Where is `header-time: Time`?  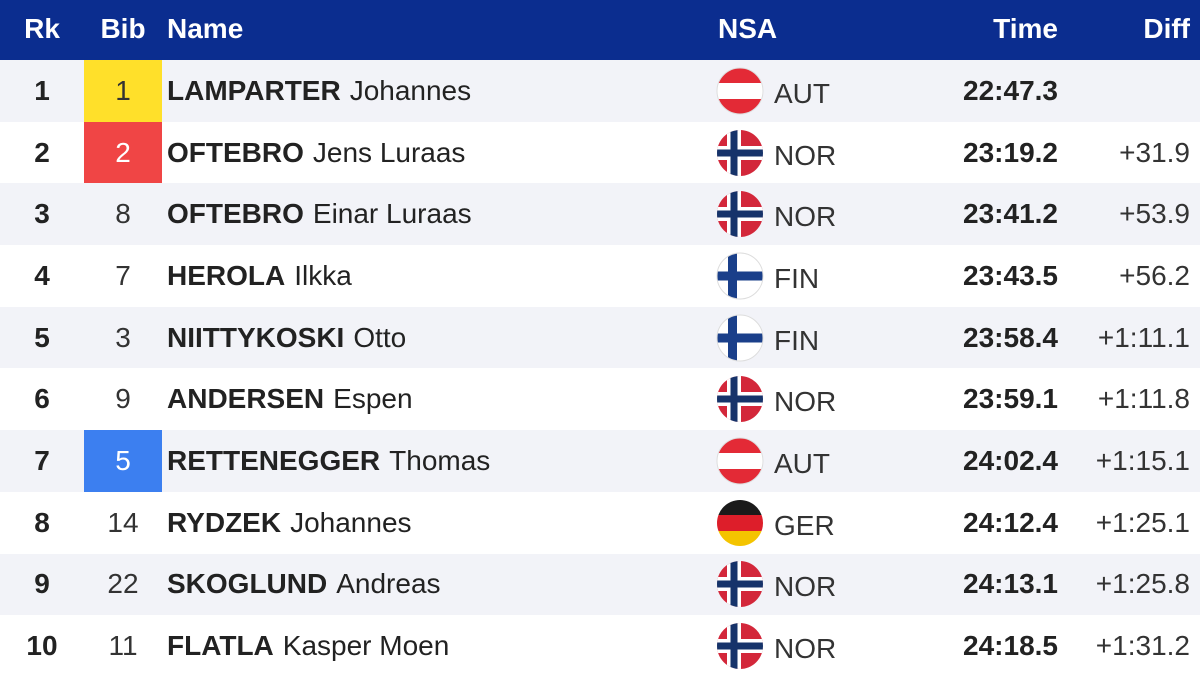 header-time: Time is located at coordinates (1025, 28).